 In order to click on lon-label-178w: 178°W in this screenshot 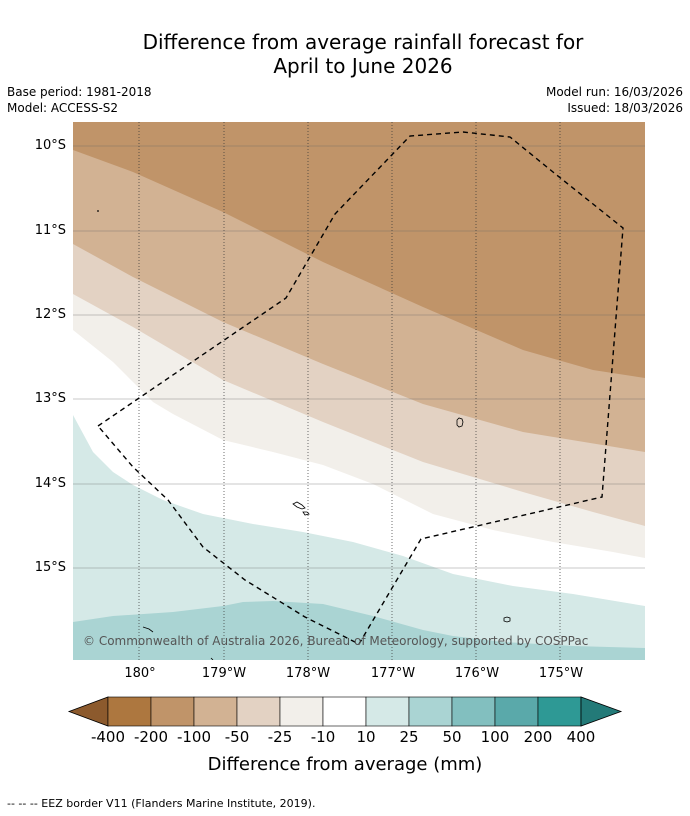, I will do `click(308, 673)`.